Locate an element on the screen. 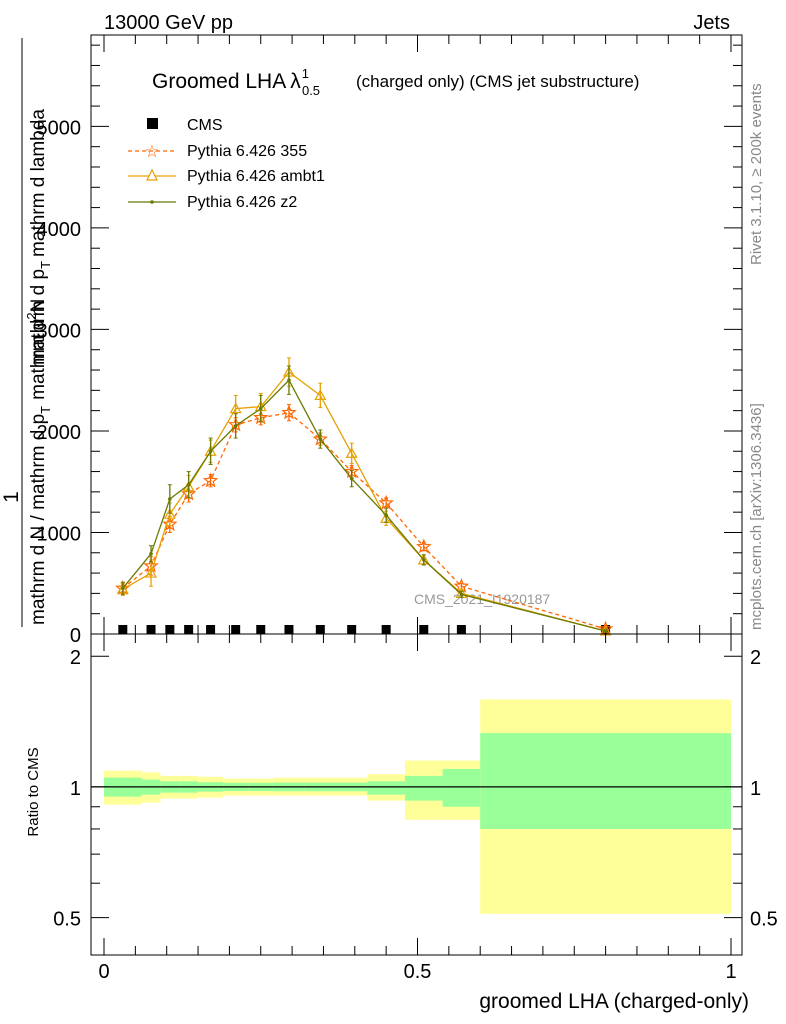 The width and height of the screenshot is (786, 1024). ratio-ytick-label-left: 1 is located at coordinates (75, 789).